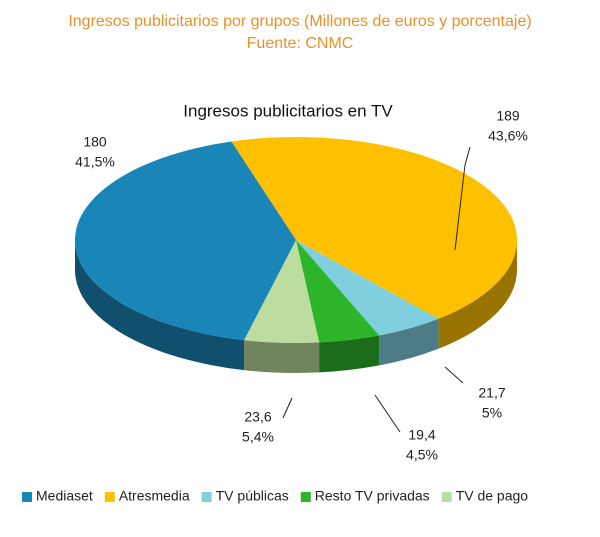  Describe the element at coordinates (154, 496) in the screenshot. I see `legend-label: Atresmedia` at that location.